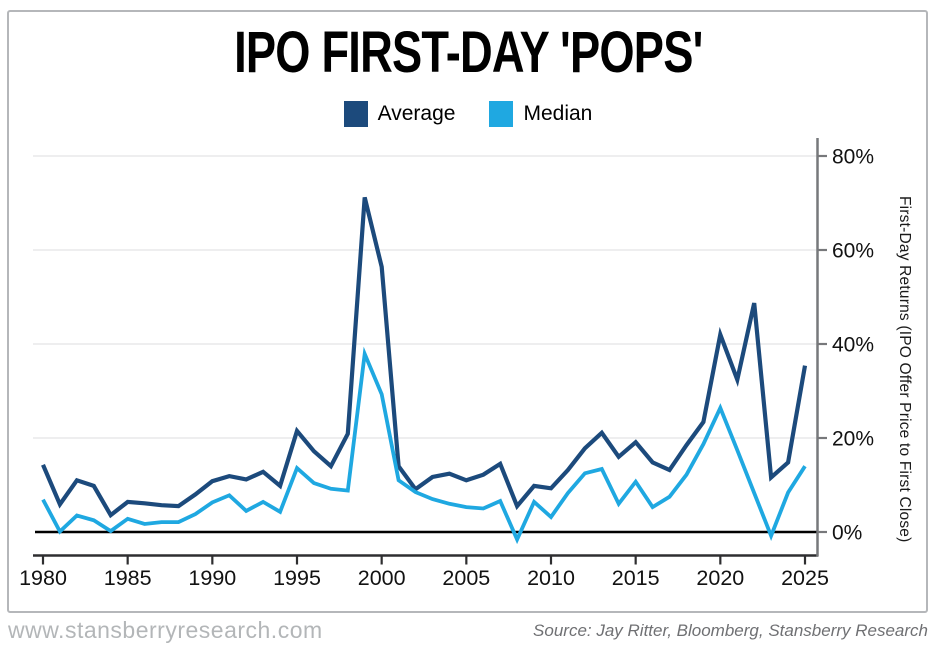 The width and height of the screenshot is (936, 646). Describe the element at coordinates (416, 113) in the screenshot. I see `average-legend-label: Average` at that location.